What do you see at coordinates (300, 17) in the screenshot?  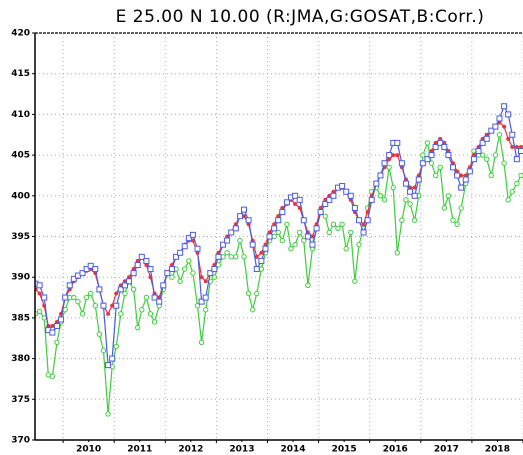 I see `chart-title: E 25.00 N 10.00 (R:JMA,G:GOSAT,B:Corr.)` at bounding box center [300, 17].